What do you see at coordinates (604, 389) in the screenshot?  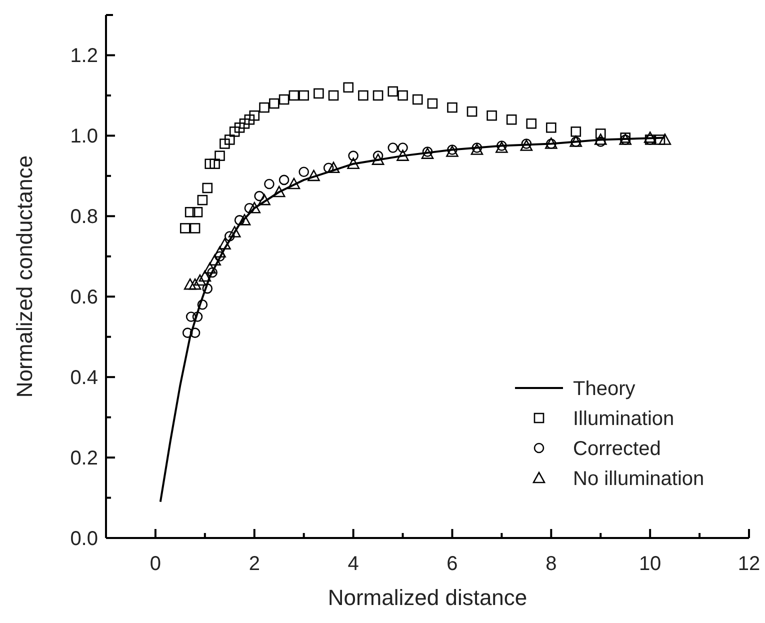 I see `legend-label: Theory` at bounding box center [604, 389].